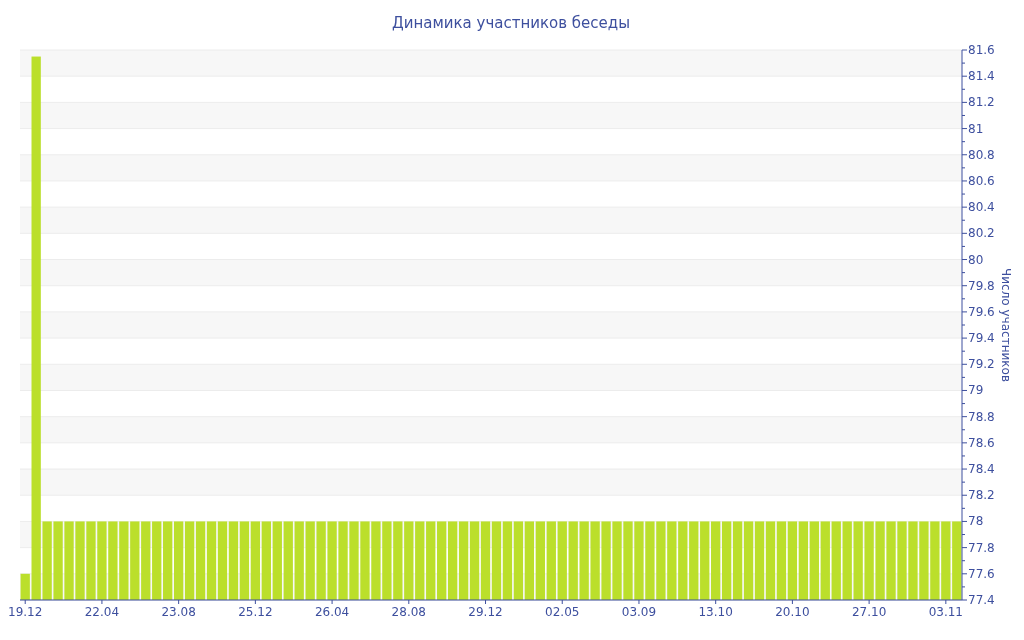  I want to click on y-tick-label: 78.8, so click(981, 416).